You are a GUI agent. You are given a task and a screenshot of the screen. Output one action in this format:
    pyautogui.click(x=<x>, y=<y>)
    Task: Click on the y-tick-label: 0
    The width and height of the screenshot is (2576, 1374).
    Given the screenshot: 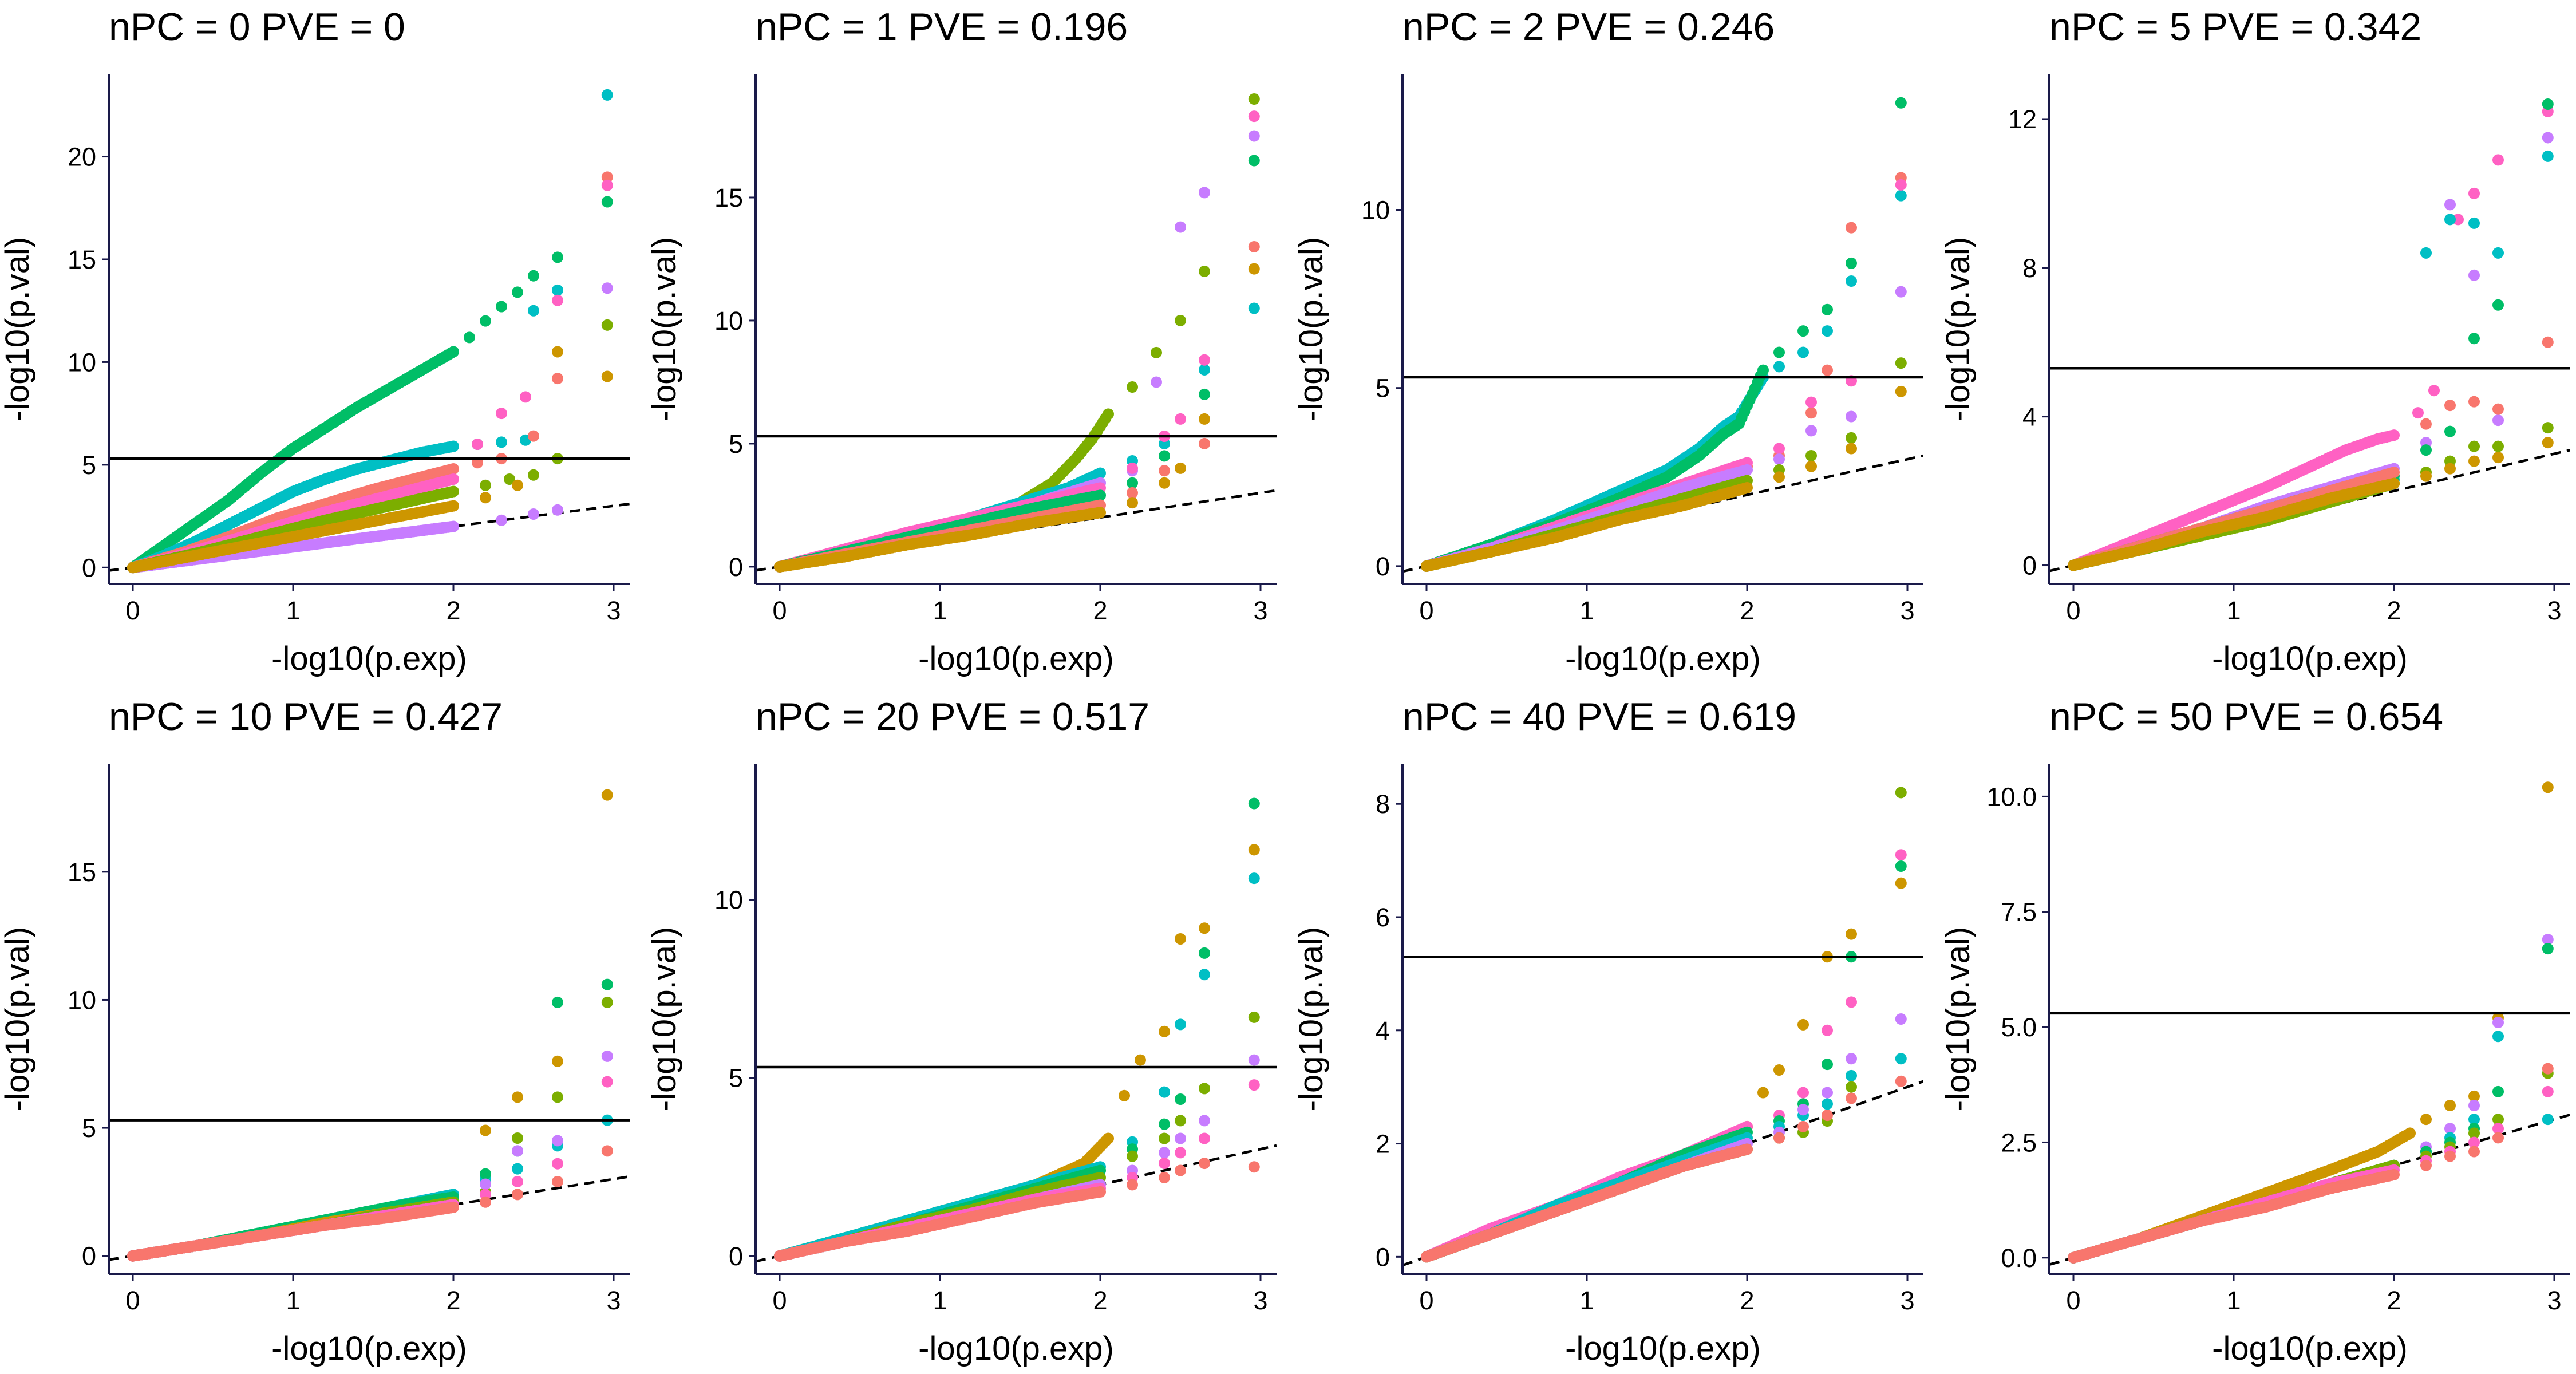 What is the action you would take?
    pyautogui.click(x=89, y=567)
    